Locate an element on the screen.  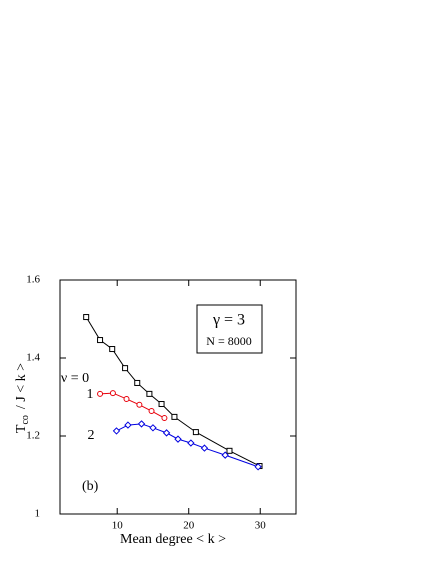
x-tick-label: 20 is located at coordinates (189, 526).